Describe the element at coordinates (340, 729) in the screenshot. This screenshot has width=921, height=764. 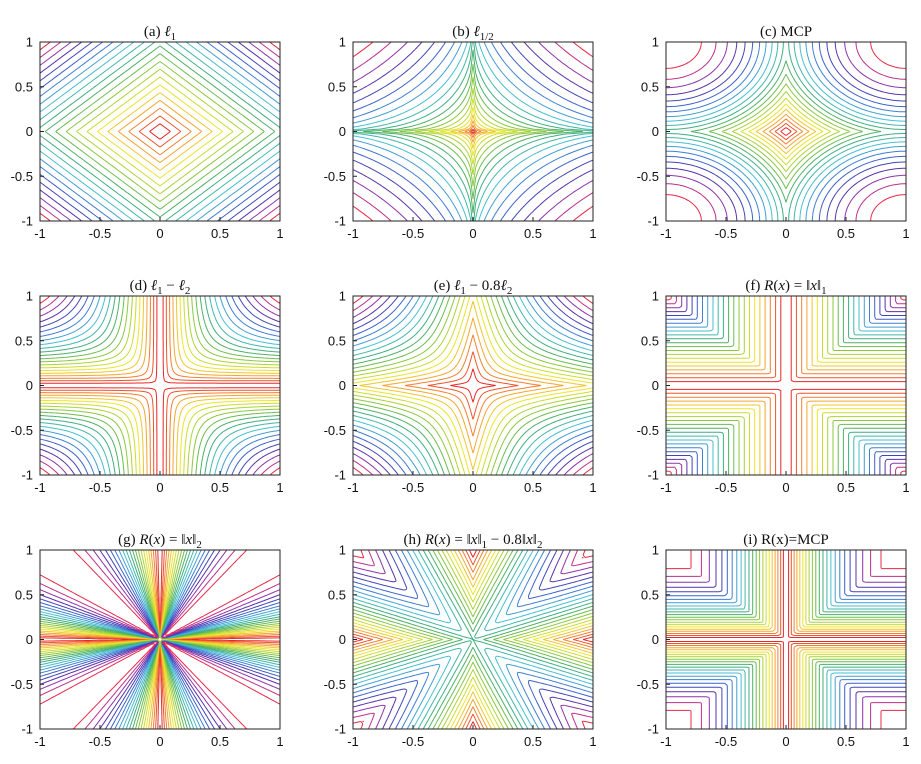
I see `y-tick-label: -1` at that location.